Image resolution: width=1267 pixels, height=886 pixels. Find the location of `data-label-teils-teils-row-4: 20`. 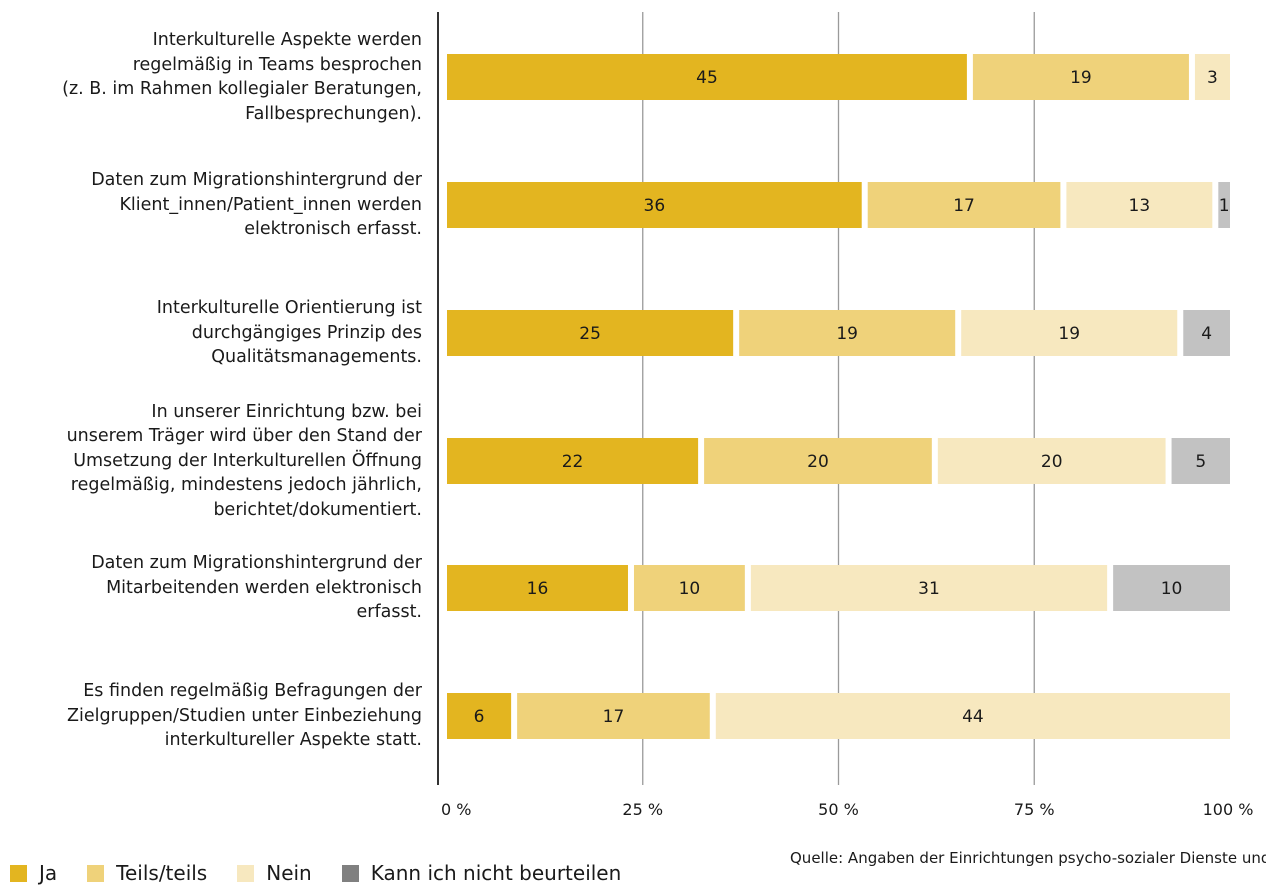

data-label-teils-teils-row-4: 20 is located at coordinates (818, 462).